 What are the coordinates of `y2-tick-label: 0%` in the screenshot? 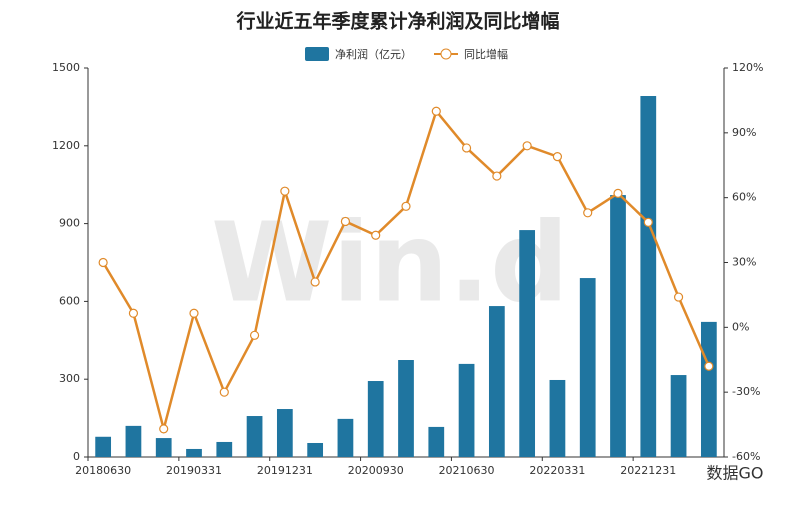 It's located at (740, 326).